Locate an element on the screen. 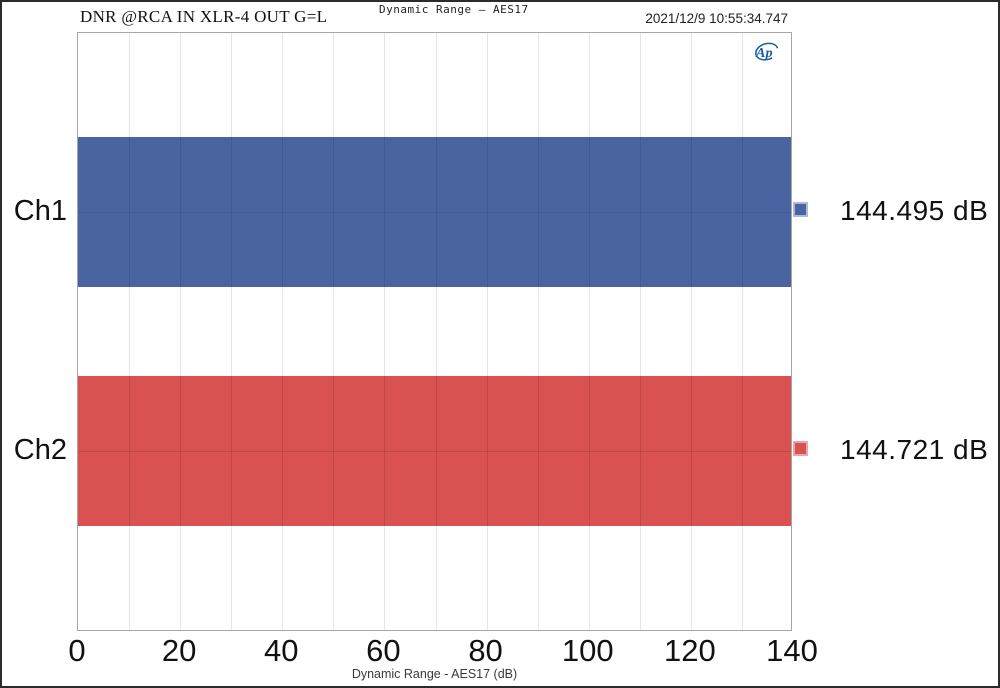 The width and height of the screenshot is (1000, 688). x-tick-20: 20 is located at coordinates (179, 650).